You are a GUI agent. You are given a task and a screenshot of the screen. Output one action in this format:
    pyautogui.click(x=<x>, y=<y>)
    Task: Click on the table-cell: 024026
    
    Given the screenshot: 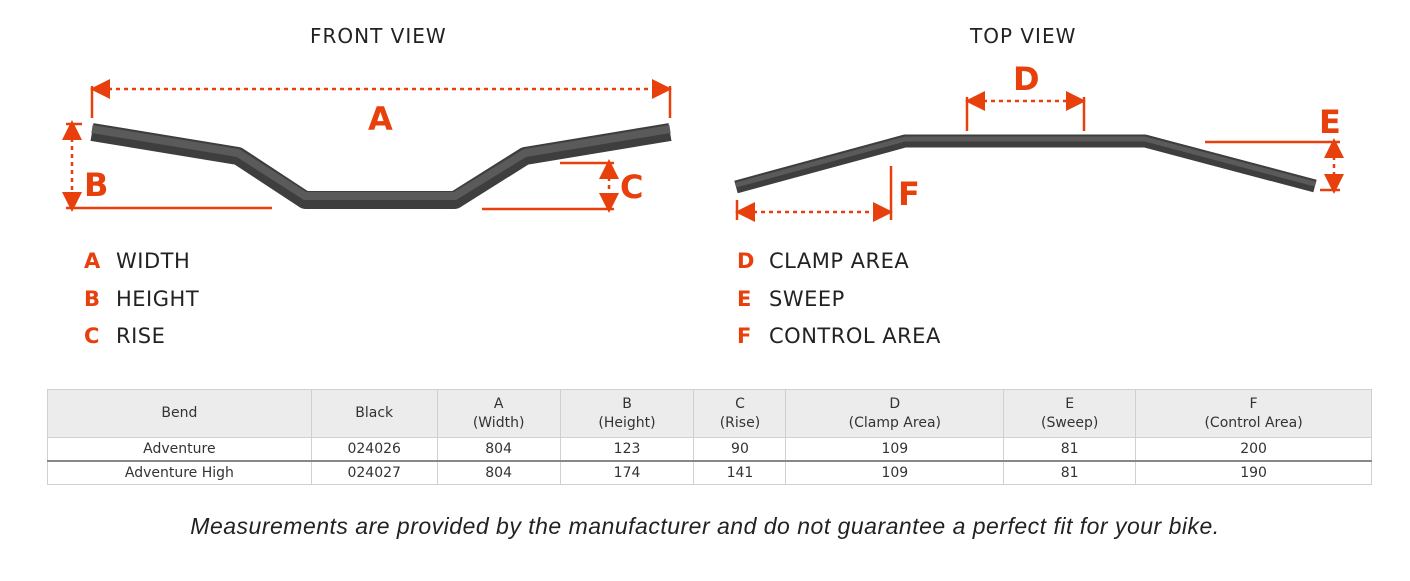 What is the action you would take?
    pyautogui.click(x=374, y=449)
    